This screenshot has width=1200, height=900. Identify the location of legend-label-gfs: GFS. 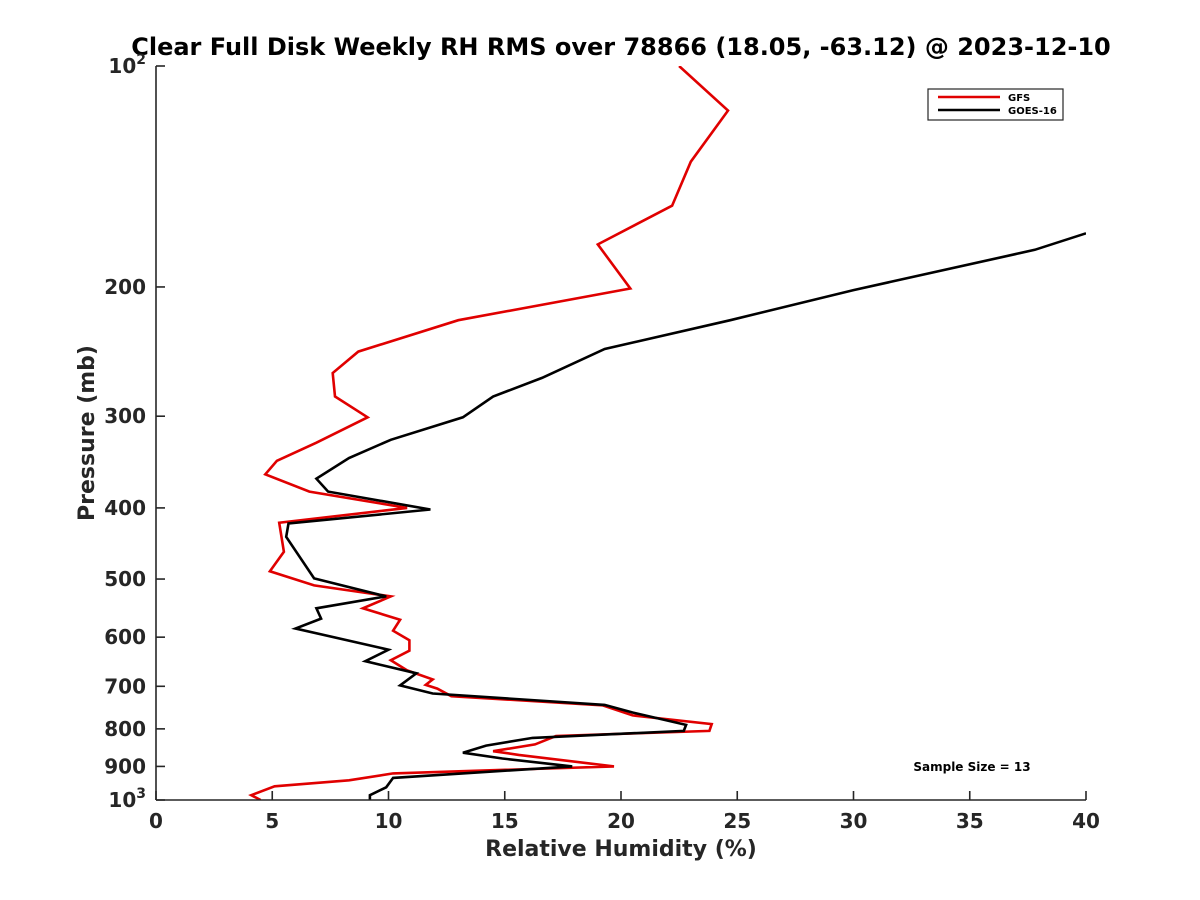
(1019, 98).